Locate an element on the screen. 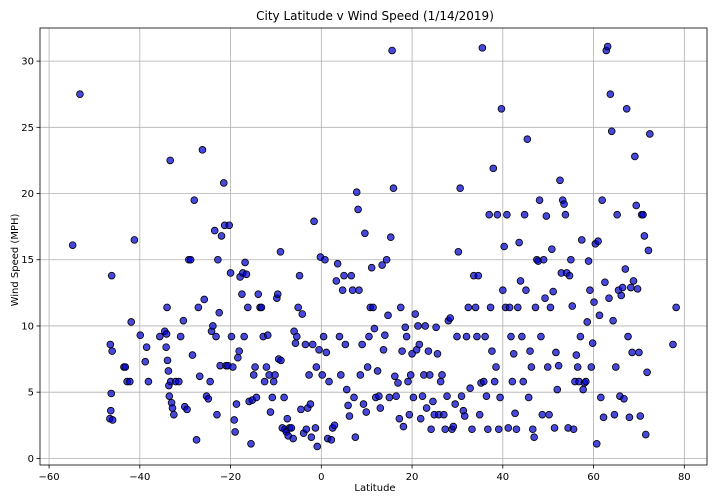  y-tick-label: 5 is located at coordinates (31, 393).